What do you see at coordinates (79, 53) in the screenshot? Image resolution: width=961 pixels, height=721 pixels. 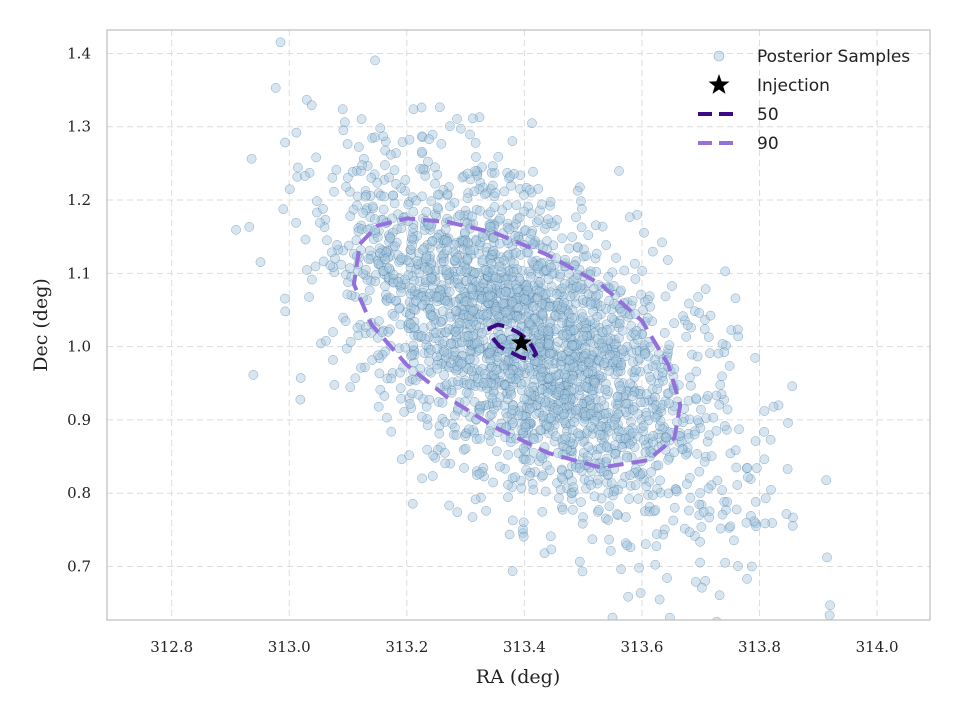 I see `y-tick-label: 1.4` at bounding box center [79, 53].